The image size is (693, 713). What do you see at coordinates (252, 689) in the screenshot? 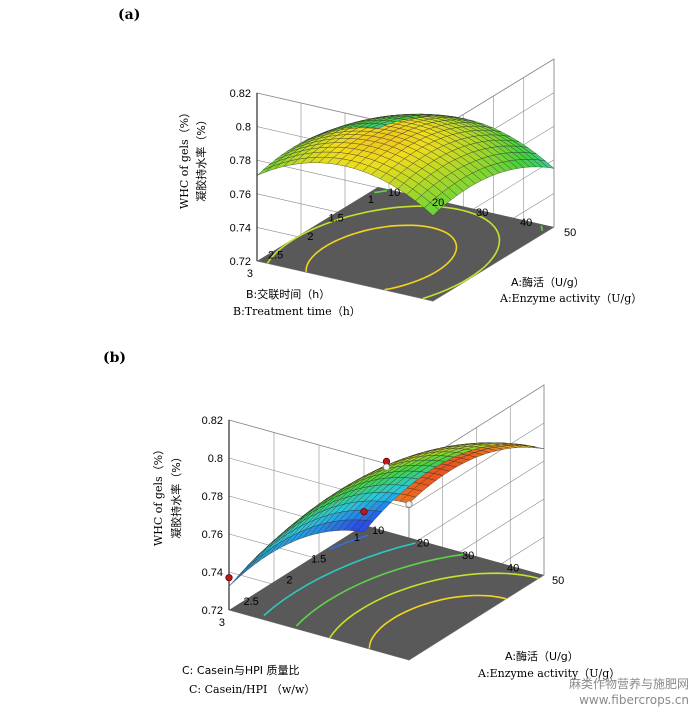
I see `y-axis-label-en-b: C: Casein/HPI （w/w）` at bounding box center [252, 689].